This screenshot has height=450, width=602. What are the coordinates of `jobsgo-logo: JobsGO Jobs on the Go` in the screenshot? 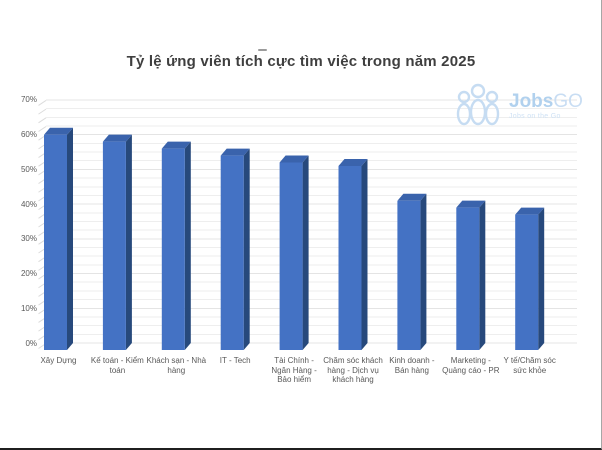 It's located at (516, 106).